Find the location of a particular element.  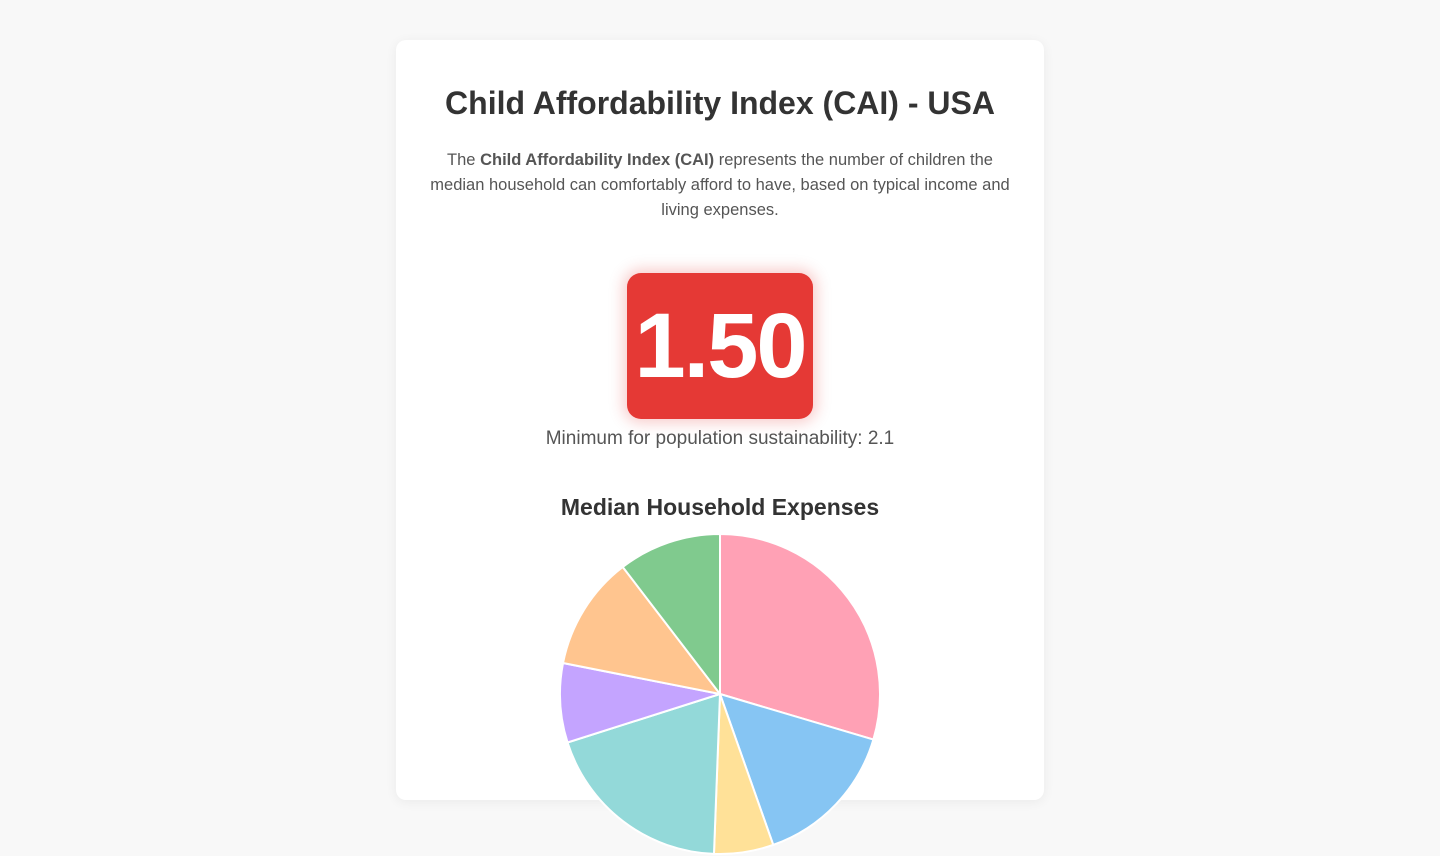

index-display: 1.50 is located at coordinates (720, 346).